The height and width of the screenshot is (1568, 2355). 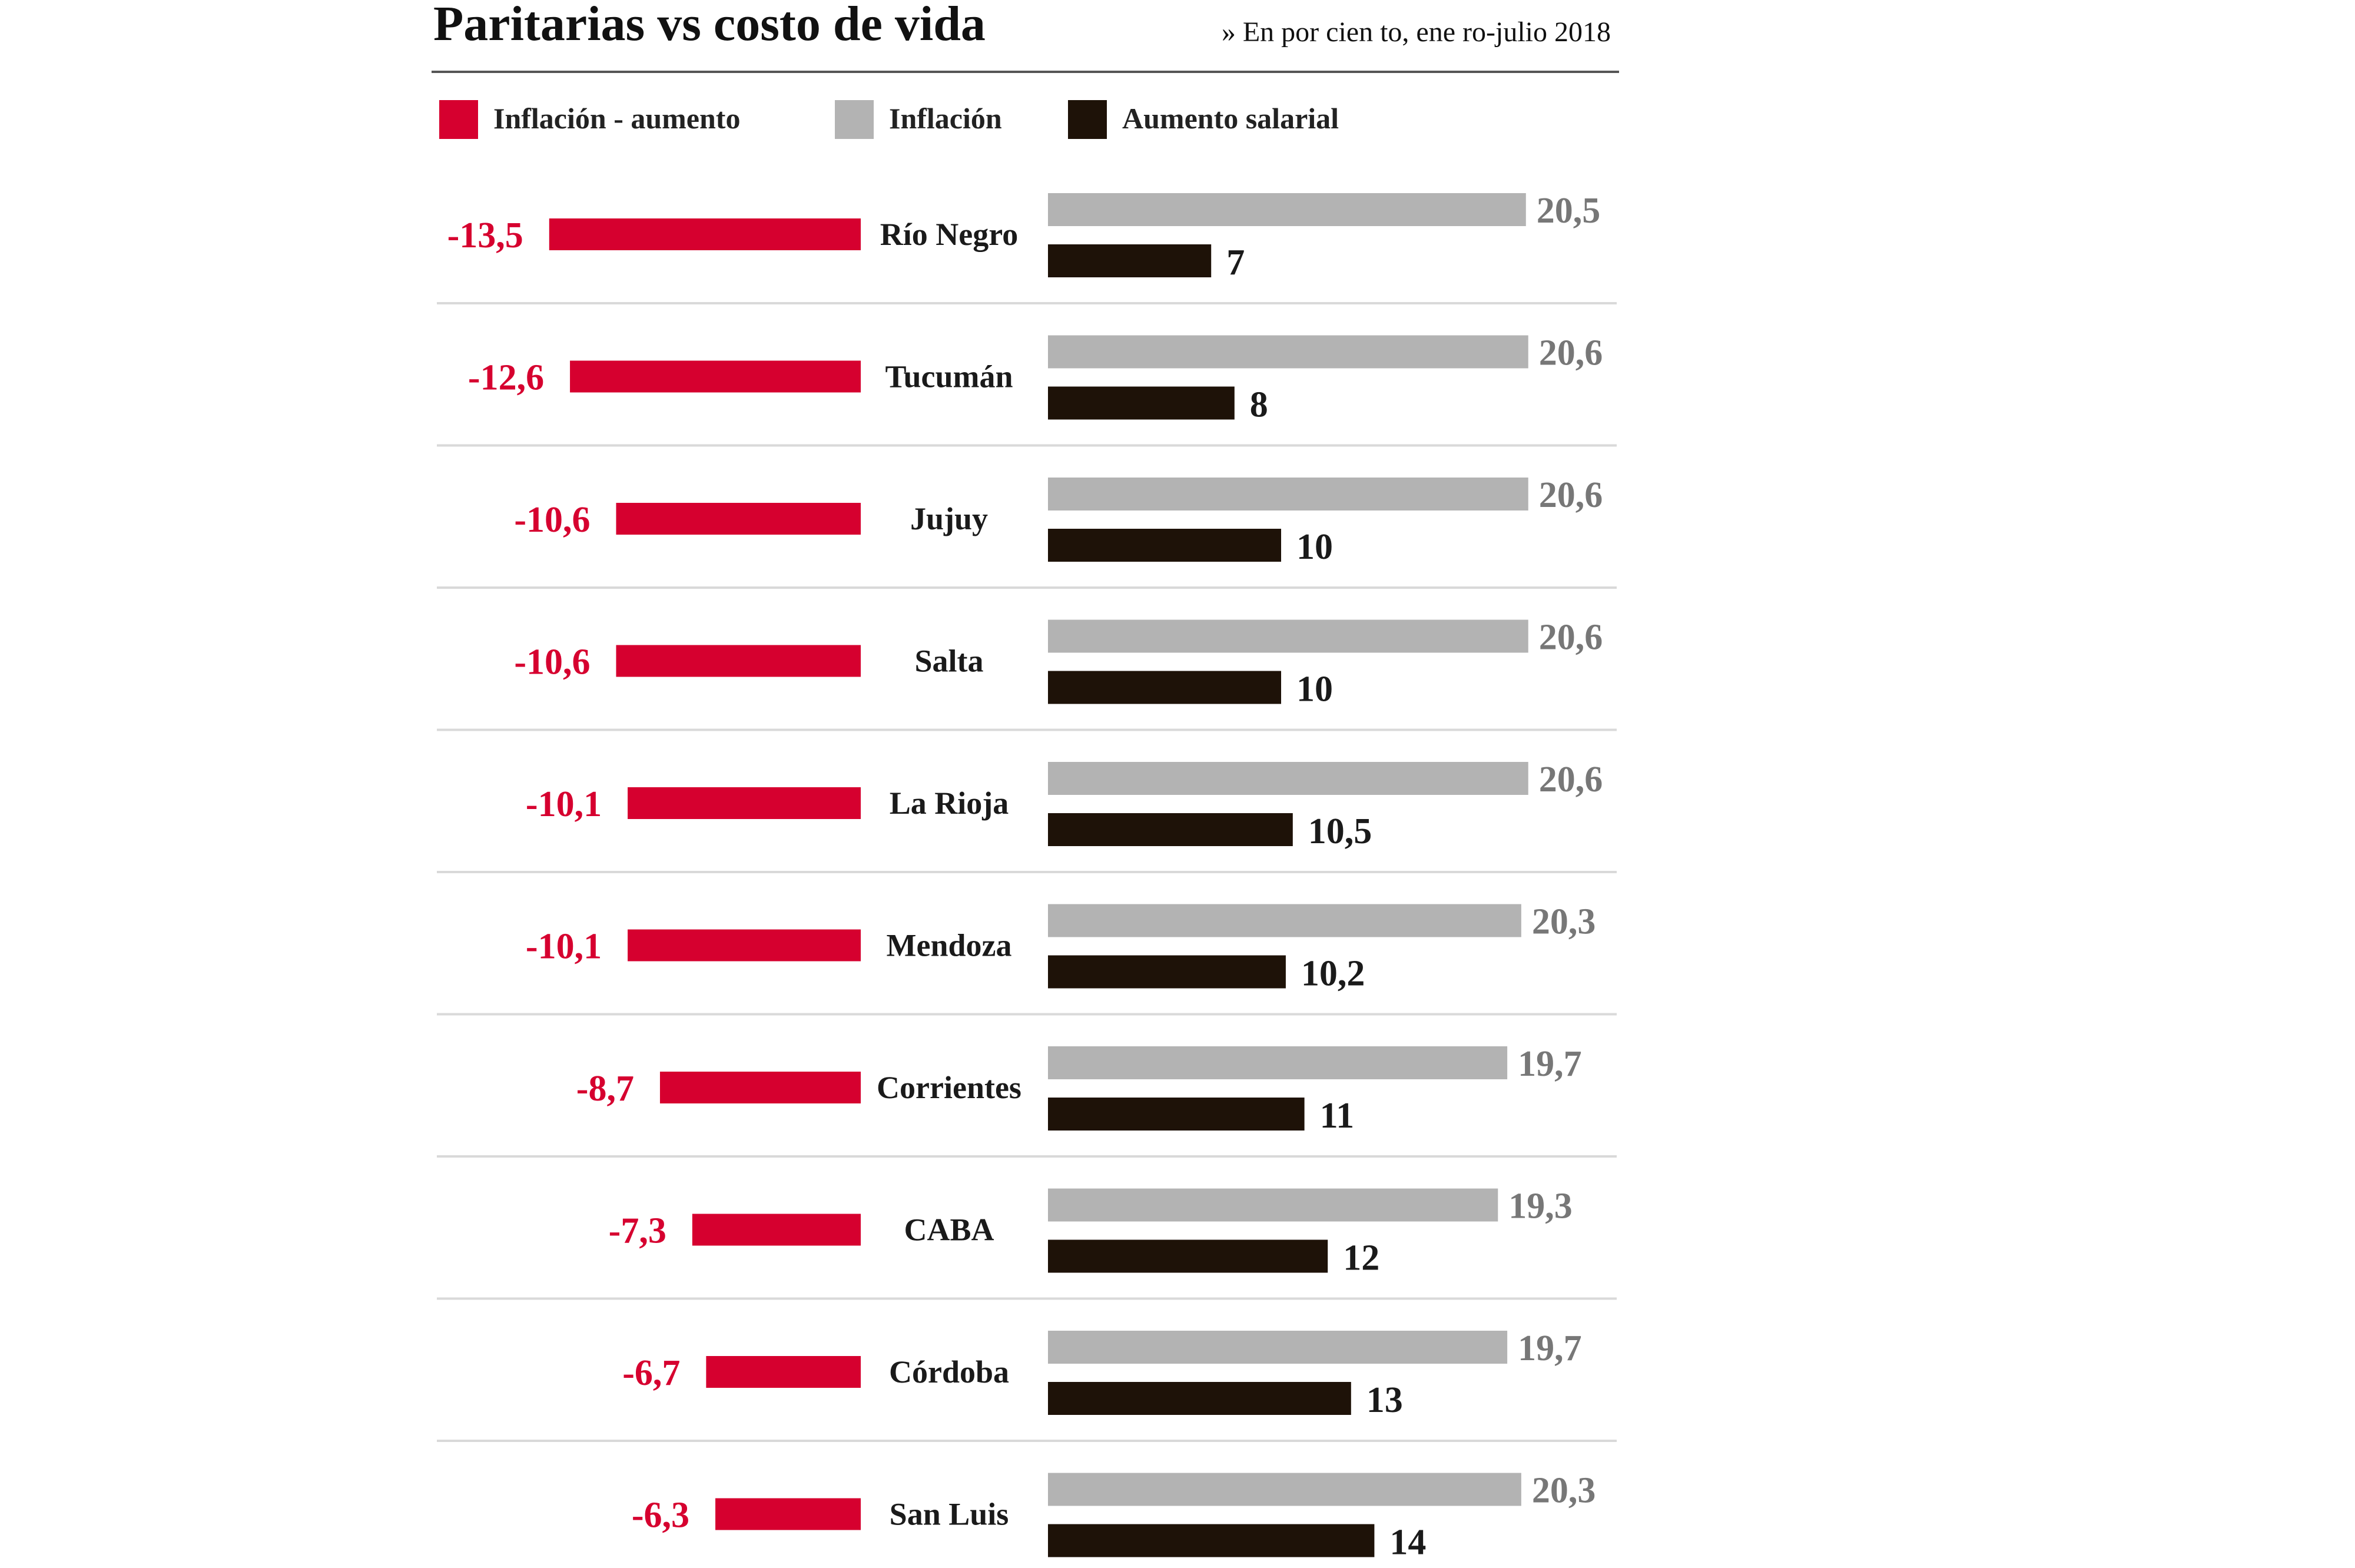 What do you see at coordinates (605, 1089) in the screenshot?
I see `diff-value-label: -8,7` at bounding box center [605, 1089].